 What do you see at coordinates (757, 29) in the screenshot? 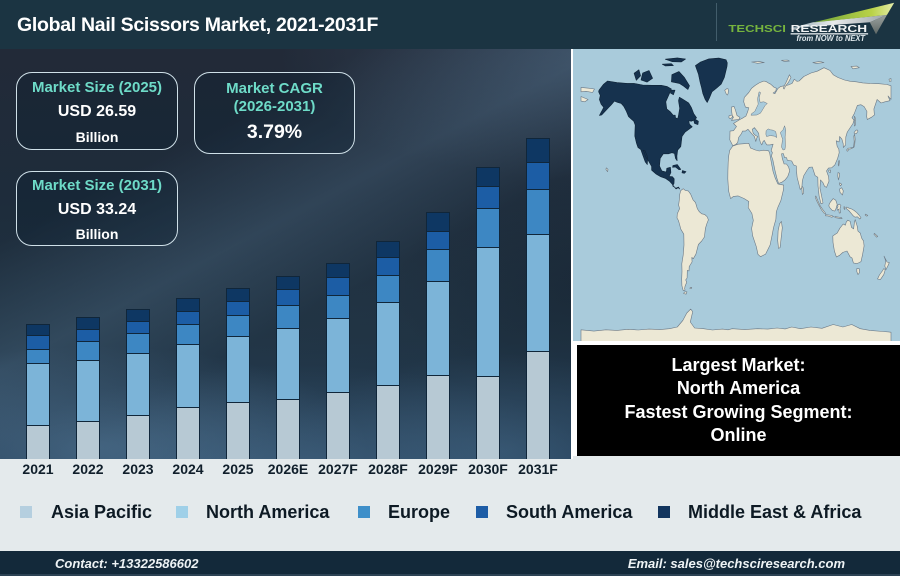
I see `svg-text: TECHSCI` at bounding box center [757, 29].